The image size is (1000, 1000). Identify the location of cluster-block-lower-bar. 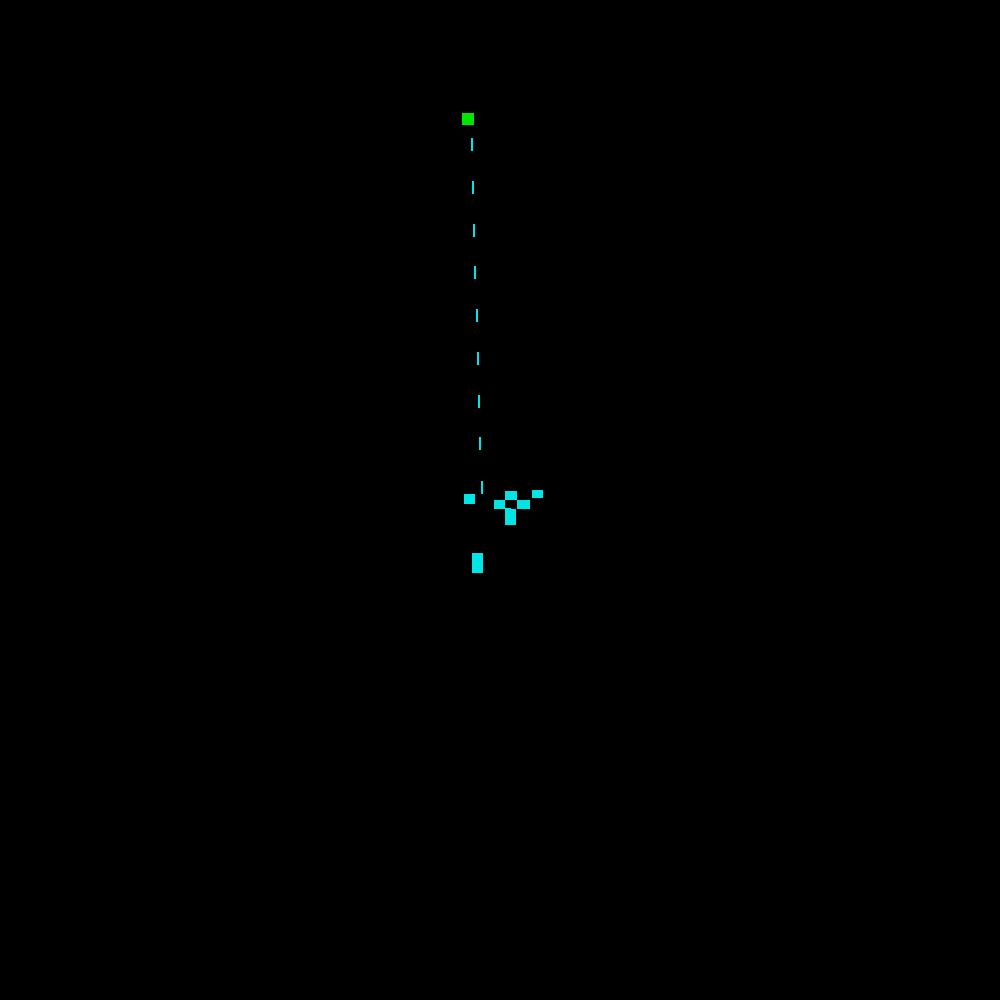
(477, 563).